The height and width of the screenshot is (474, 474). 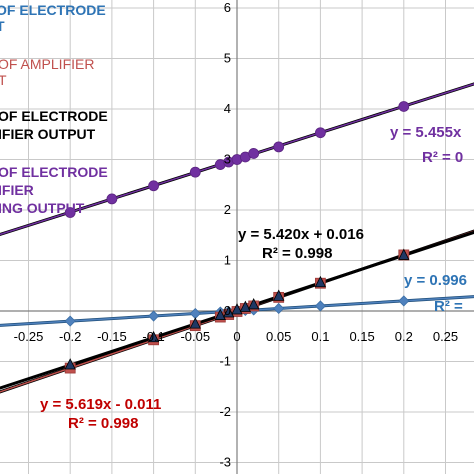 What do you see at coordinates (225, 411) in the screenshot?
I see `y-tick-label: -2` at bounding box center [225, 411].